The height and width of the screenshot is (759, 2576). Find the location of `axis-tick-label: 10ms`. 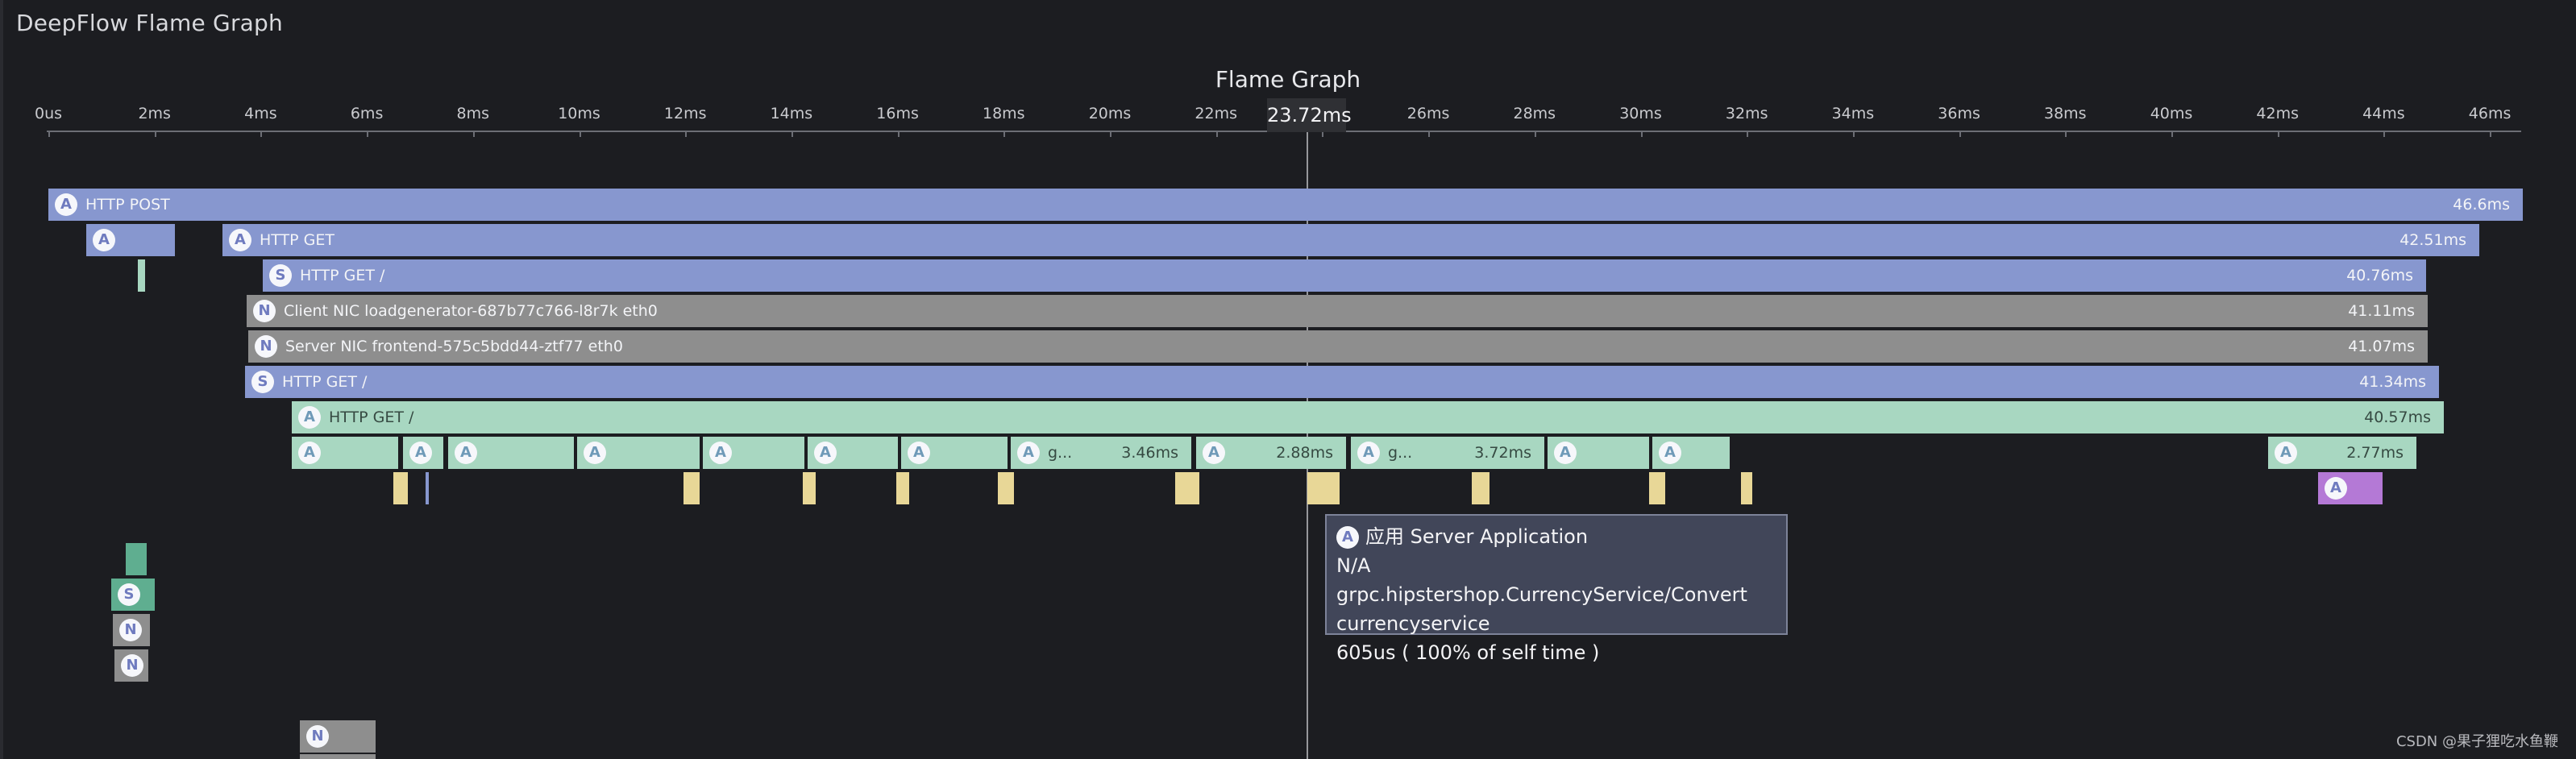

axis-tick-label: 10ms is located at coordinates (579, 113).